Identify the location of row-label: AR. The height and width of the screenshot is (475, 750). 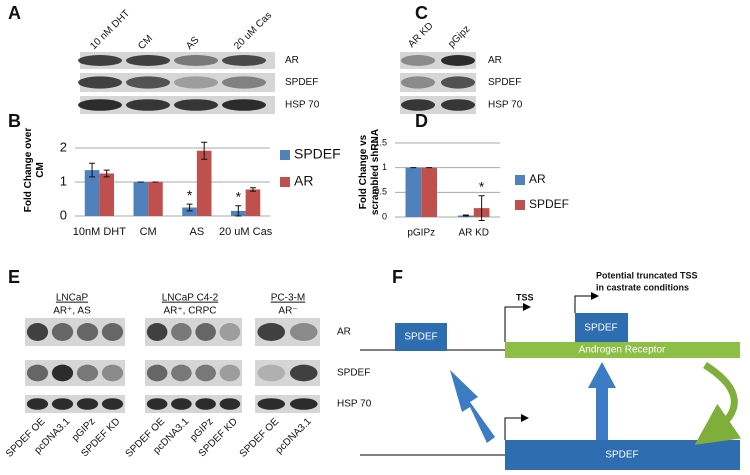
(292, 60).